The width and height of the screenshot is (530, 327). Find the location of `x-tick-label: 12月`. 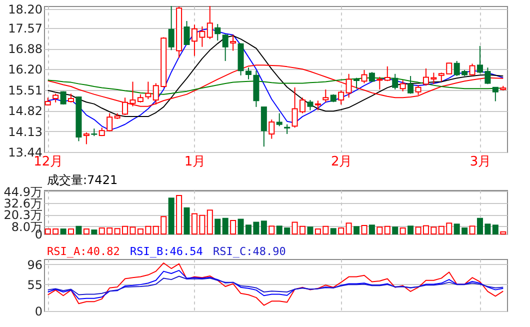

x-tick-label: 12月 is located at coordinates (49, 162).